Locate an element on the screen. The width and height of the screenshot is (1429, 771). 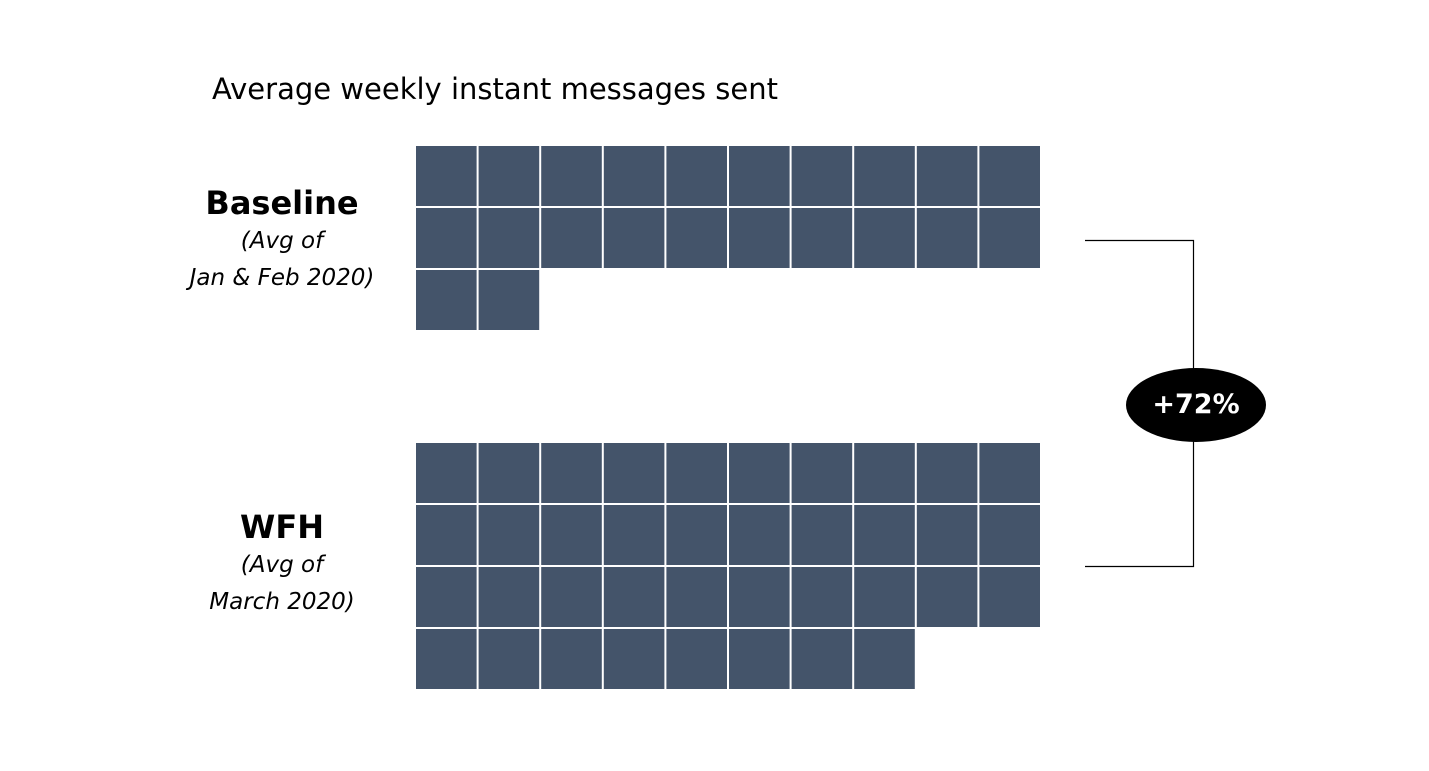
wfh-label: WFH (Avg of March 2020) is located at coordinates (282, 564).